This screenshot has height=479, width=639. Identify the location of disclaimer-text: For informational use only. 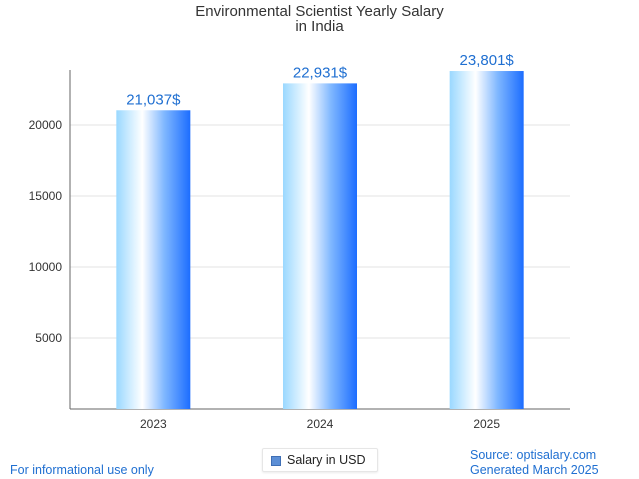
(82, 470).